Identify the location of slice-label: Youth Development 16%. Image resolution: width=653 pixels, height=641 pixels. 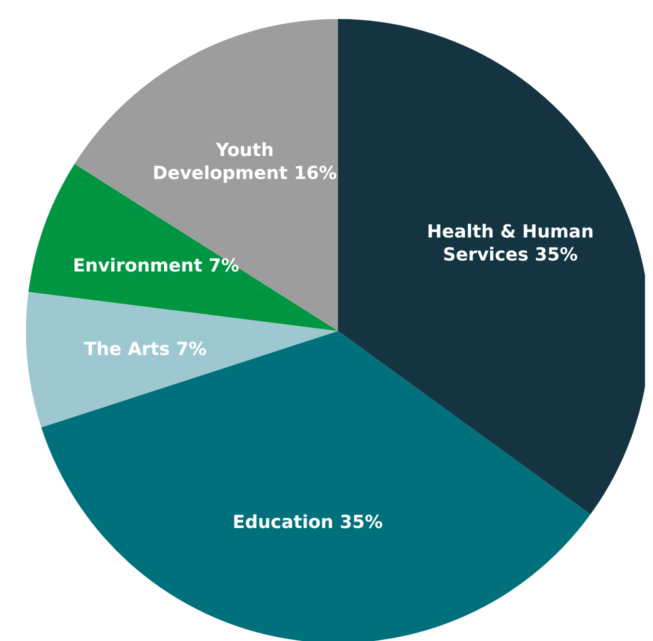
(244, 161).